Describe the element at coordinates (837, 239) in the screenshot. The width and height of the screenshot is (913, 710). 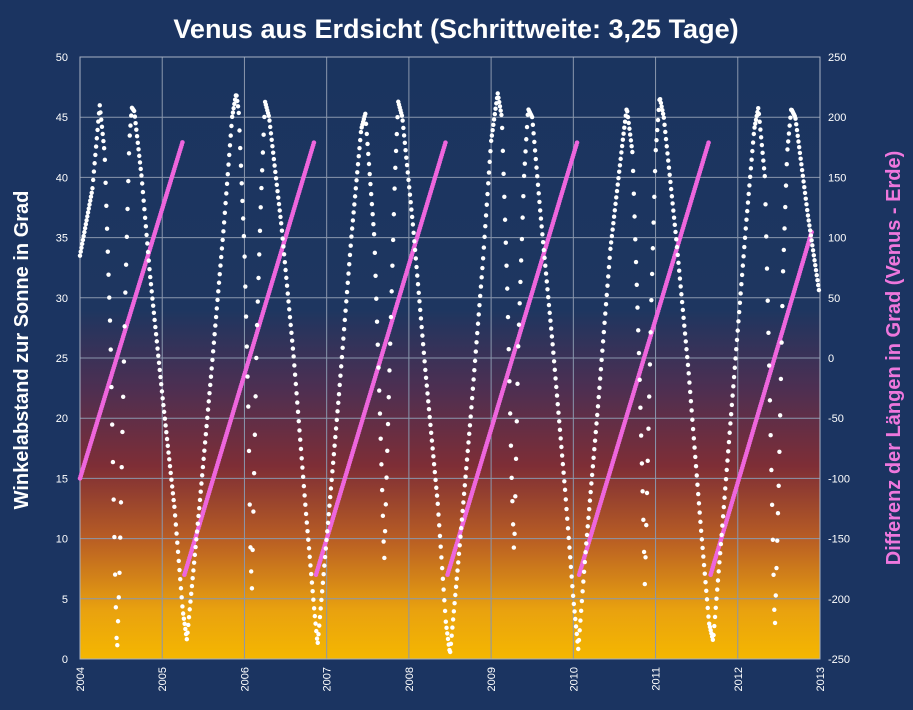
I see `y2-tick-label: 100` at that location.